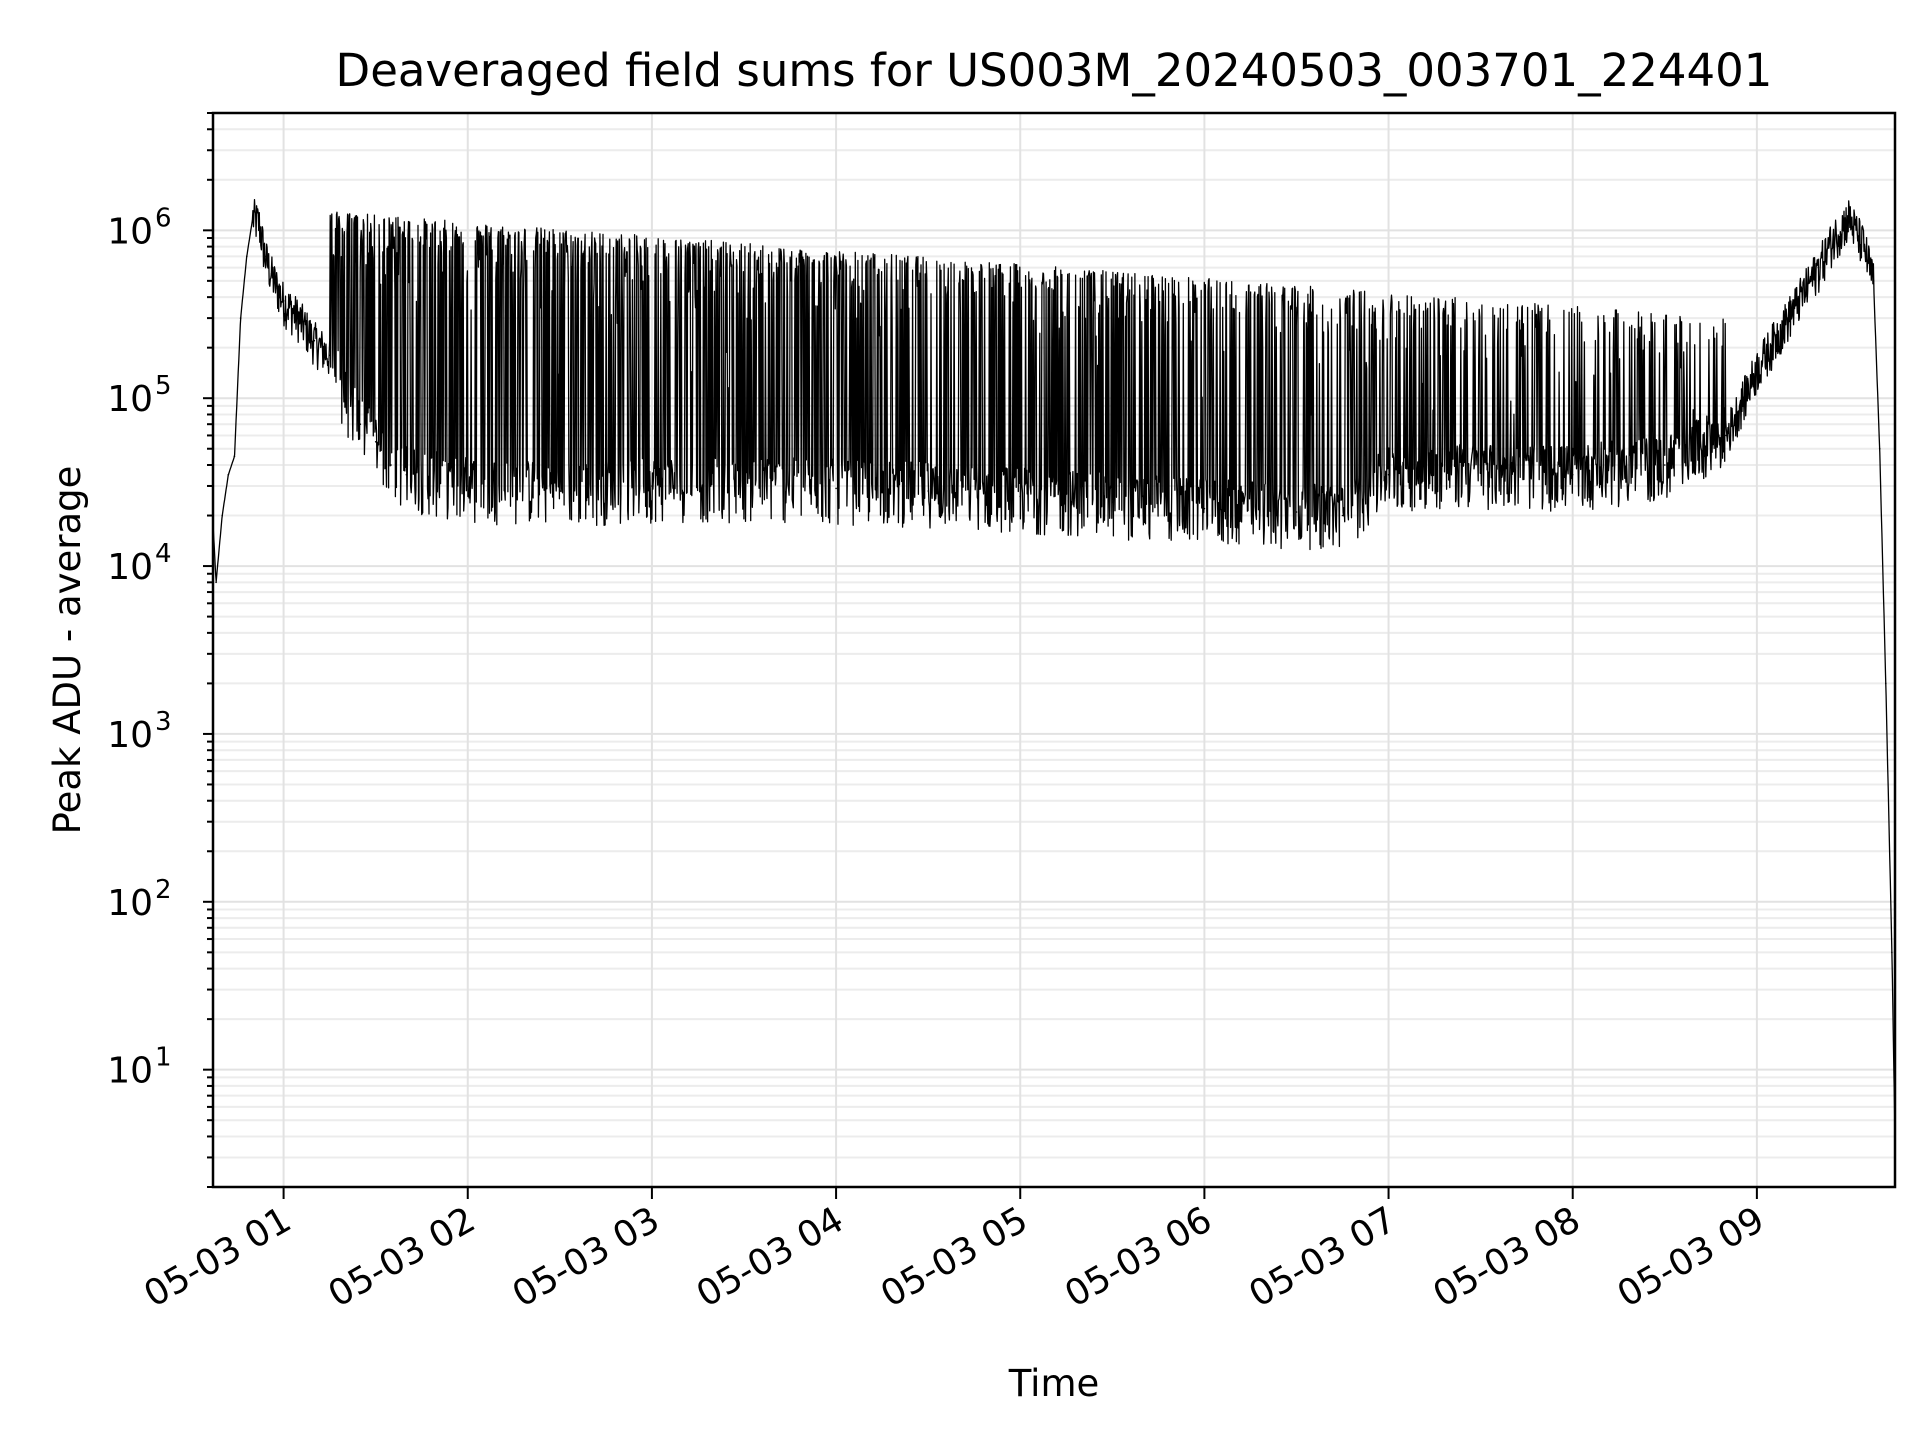 The height and width of the screenshot is (1440, 1920). I want to click on y-tick-label-exponent: 6, so click(163, 218).